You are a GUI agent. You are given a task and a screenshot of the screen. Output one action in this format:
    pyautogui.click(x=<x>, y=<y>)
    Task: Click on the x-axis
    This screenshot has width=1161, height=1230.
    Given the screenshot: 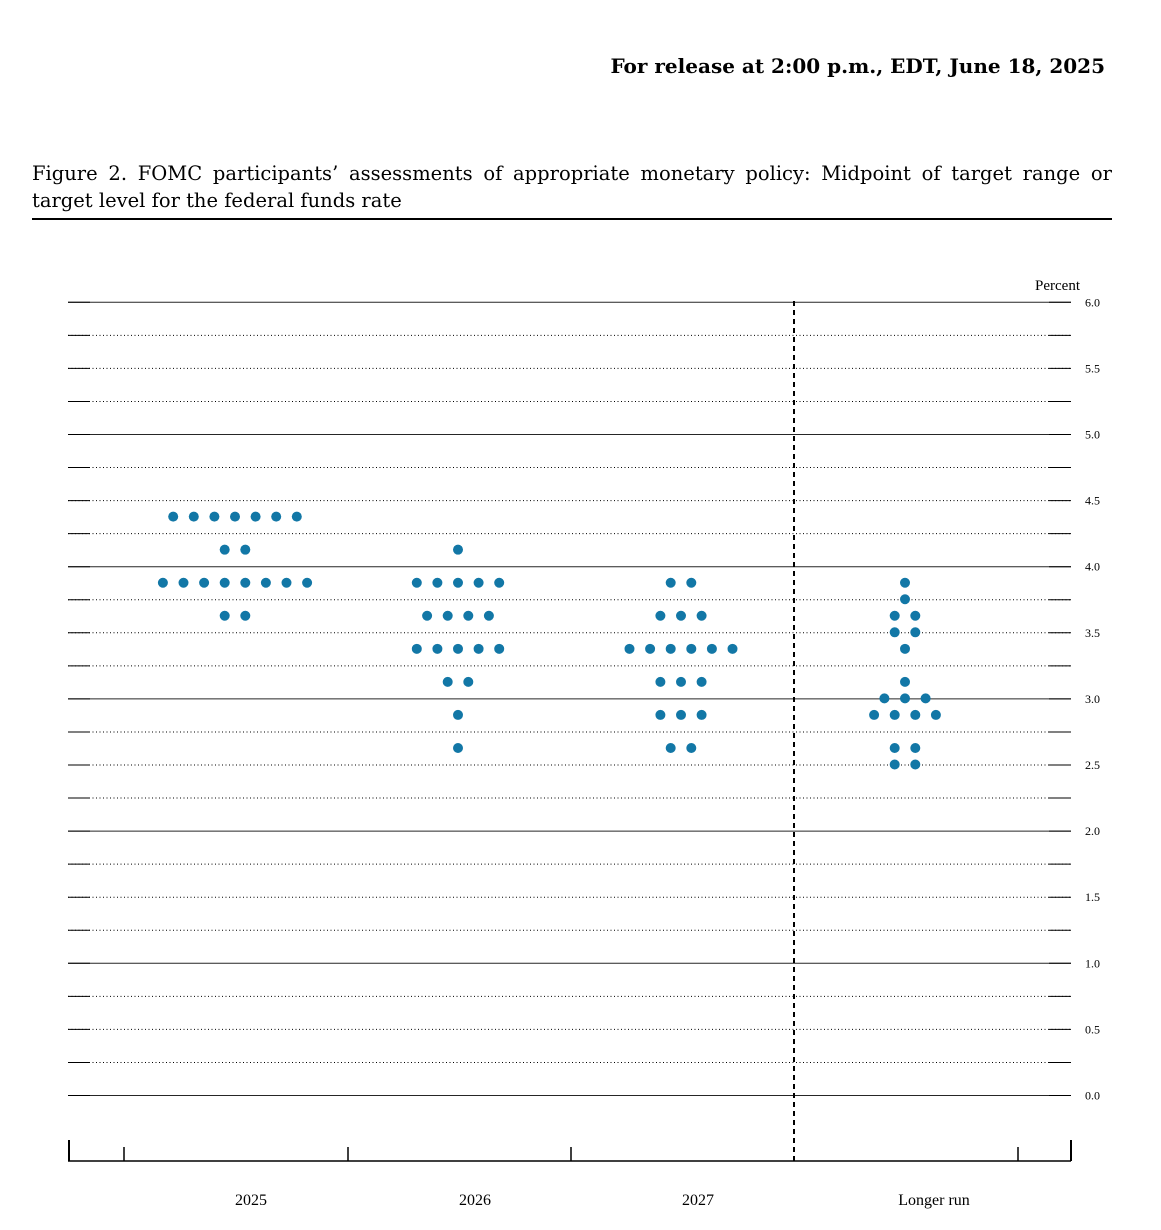 What is the action you would take?
    pyautogui.click(x=570, y=1151)
    